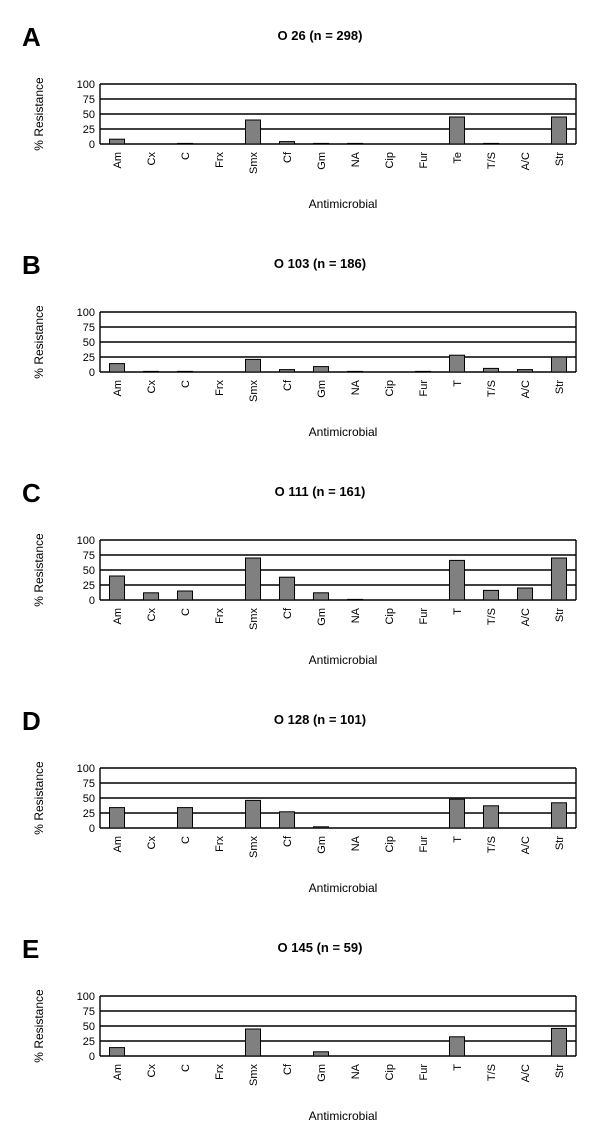  What do you see at coordinates (320, 491) in the screenshot?
I see `chart-title: O 111 (n = 161)` at bounding box center [320, 491].